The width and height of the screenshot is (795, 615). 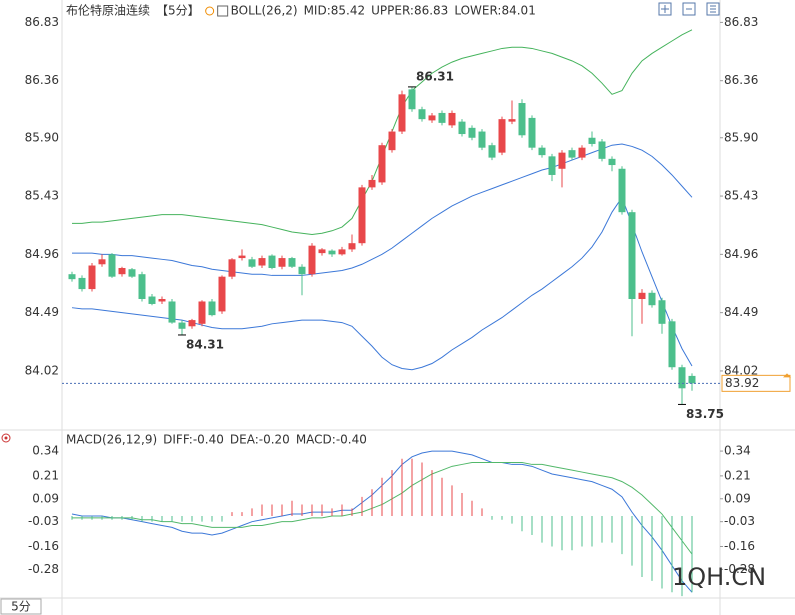 I want to click on y-tick-label-right: 0.34, so click(x=737, y=451).